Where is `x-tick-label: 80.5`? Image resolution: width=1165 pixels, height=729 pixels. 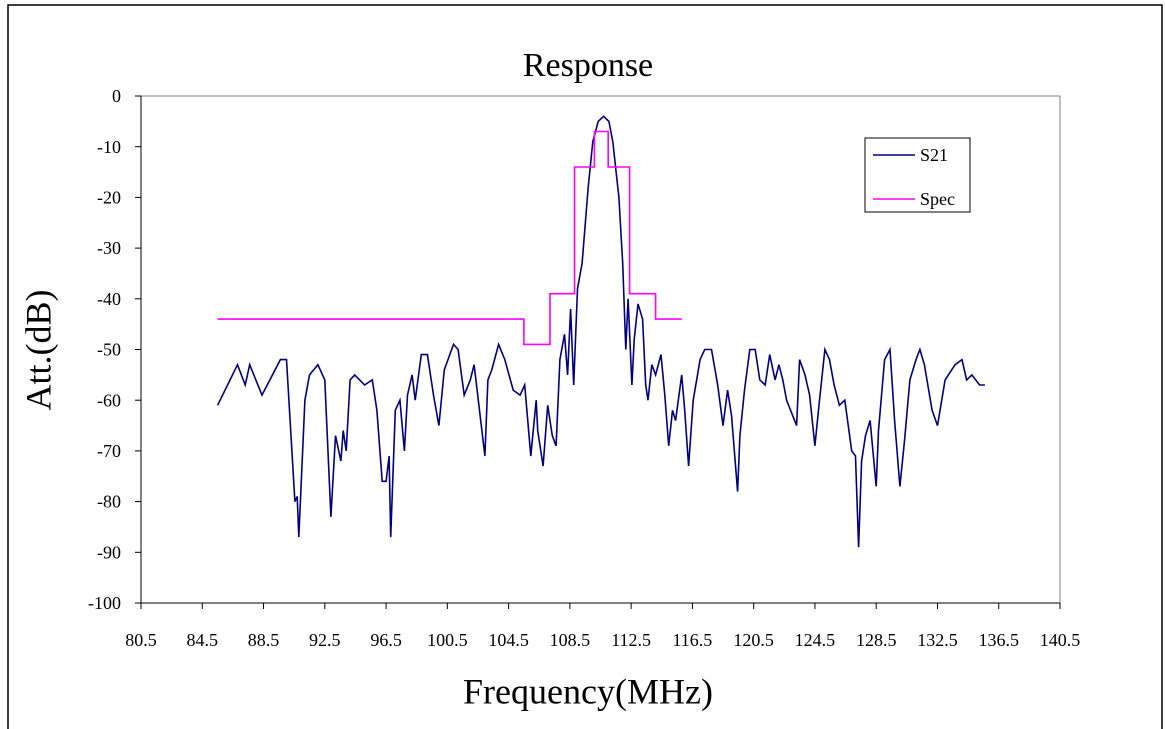
x-tick-label: 80.5 is located at coordinates (141, 640).